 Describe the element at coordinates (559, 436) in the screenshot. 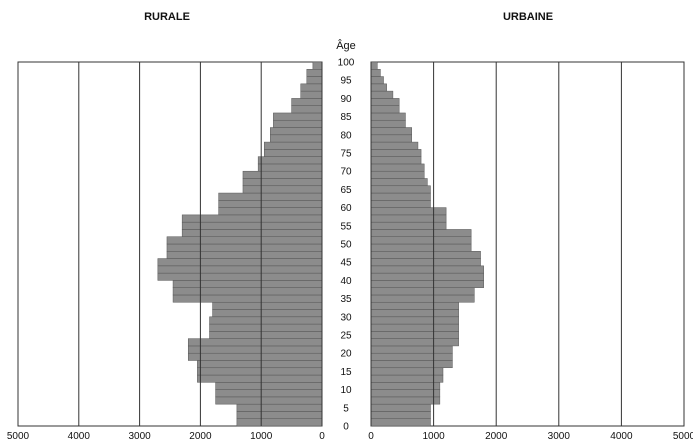

I see `urbaine-x-tick-label: 3000` at that location.